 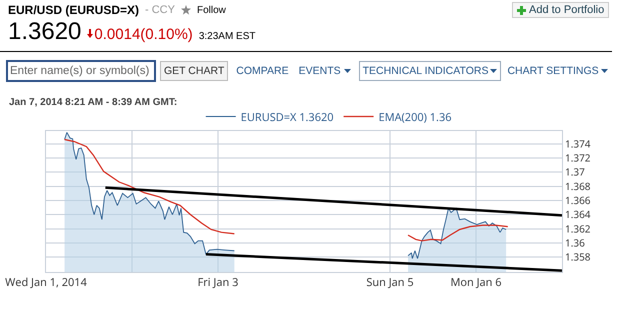 I want to click on text: Jan 7, 2014 8:21 AM - 8:39 AM GMT:, so click(x=93, y=102).